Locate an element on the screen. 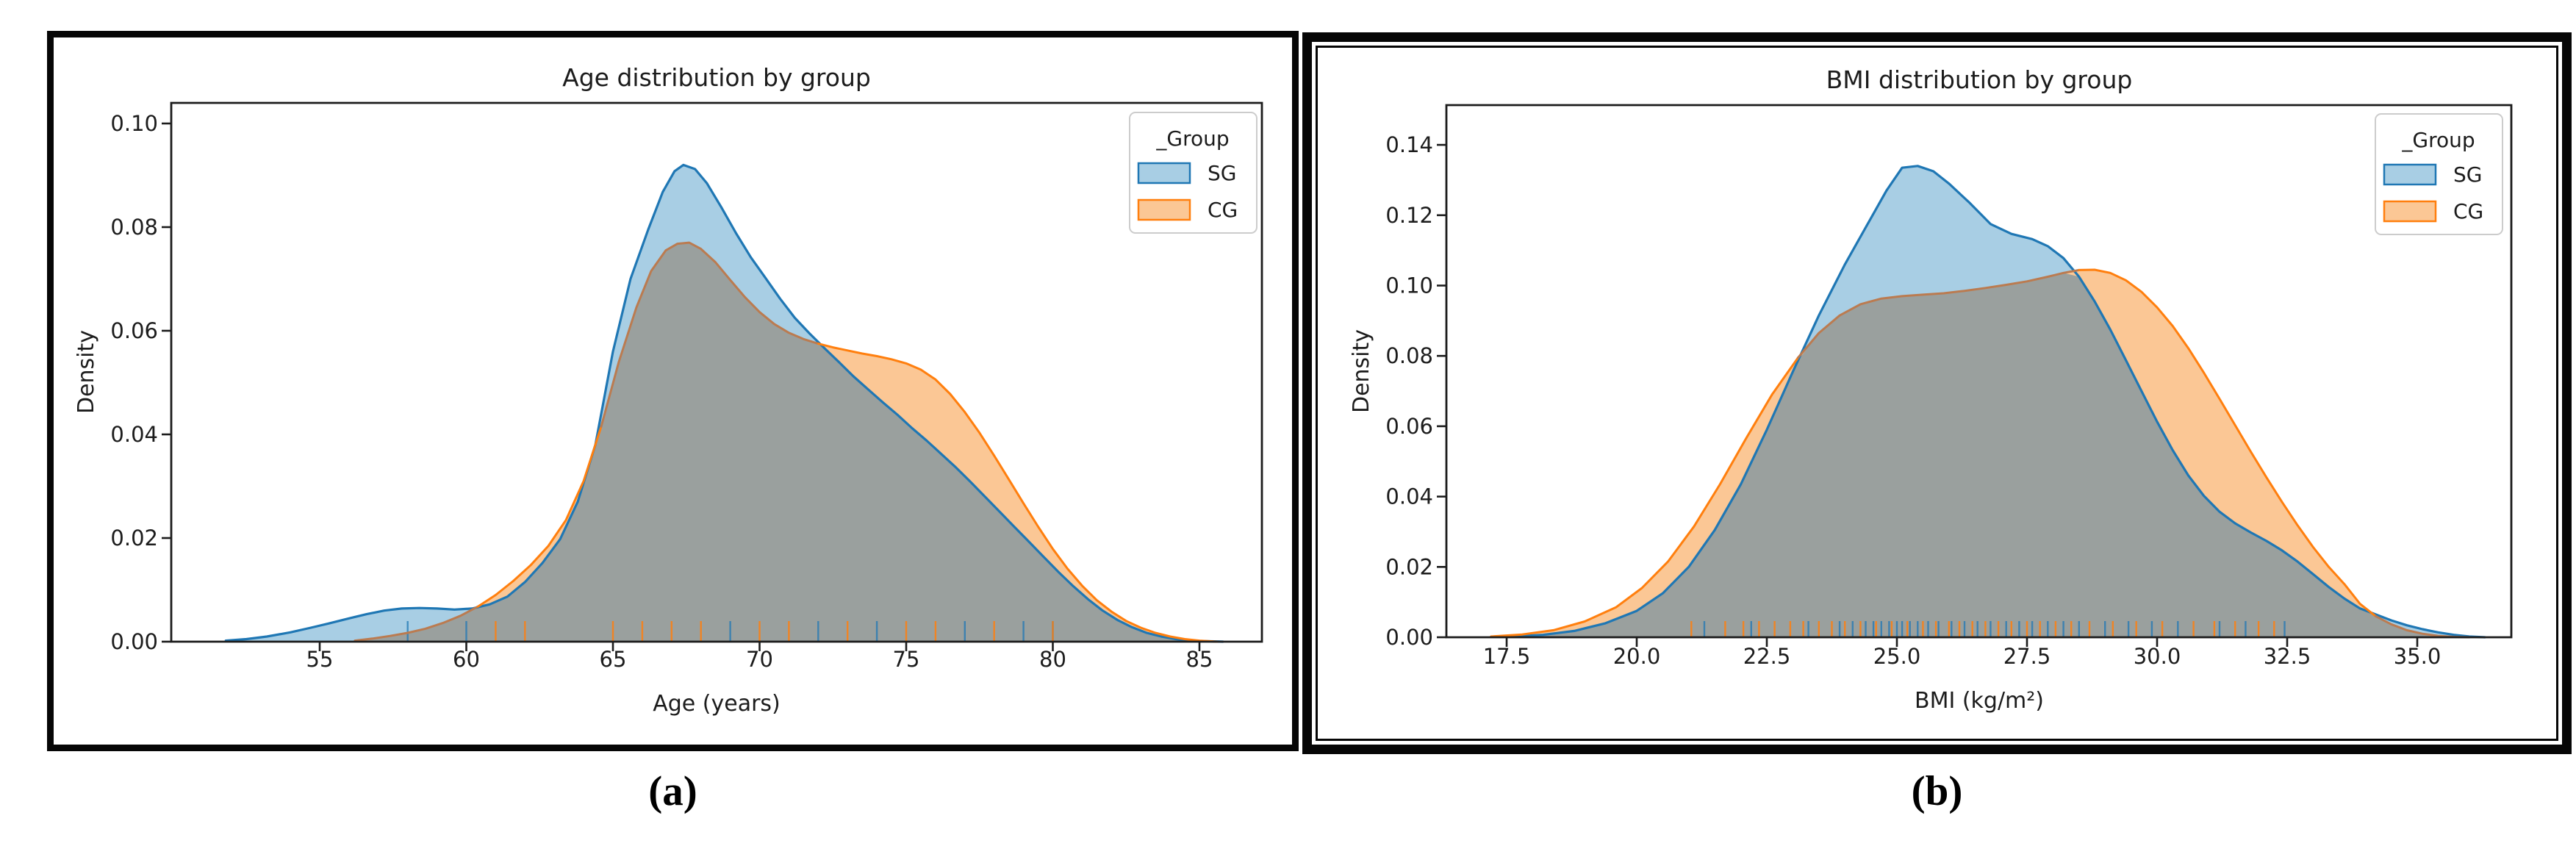  x-tick-label: 85 is located at coordinates (1199, 659).